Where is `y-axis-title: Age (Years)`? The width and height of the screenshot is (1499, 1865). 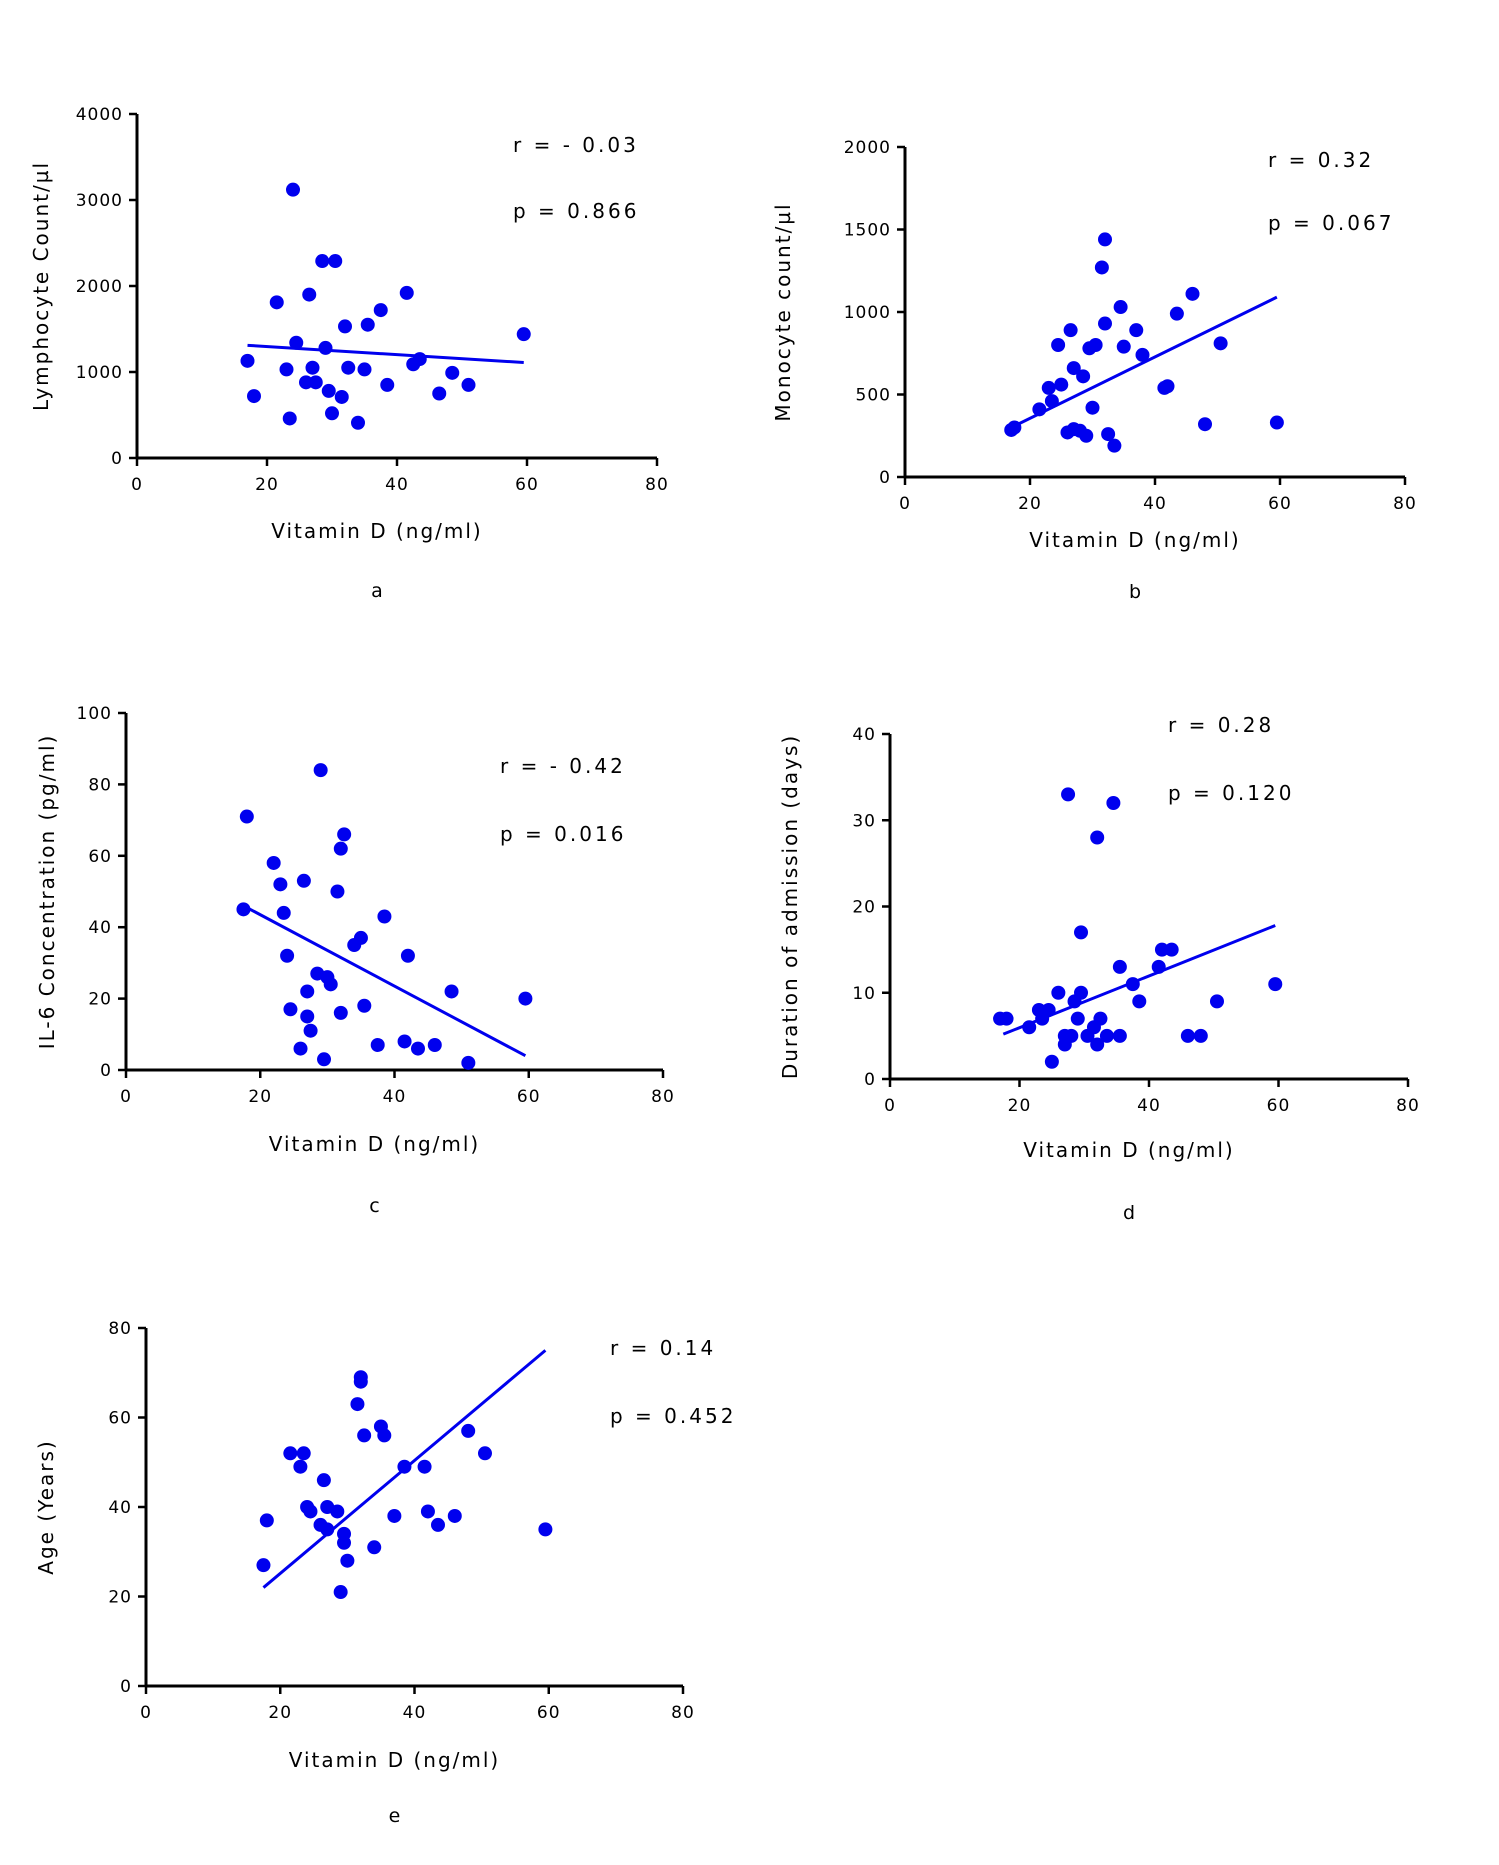
y-axis-title: Age (Years) is located at coordinates (46, 1506).